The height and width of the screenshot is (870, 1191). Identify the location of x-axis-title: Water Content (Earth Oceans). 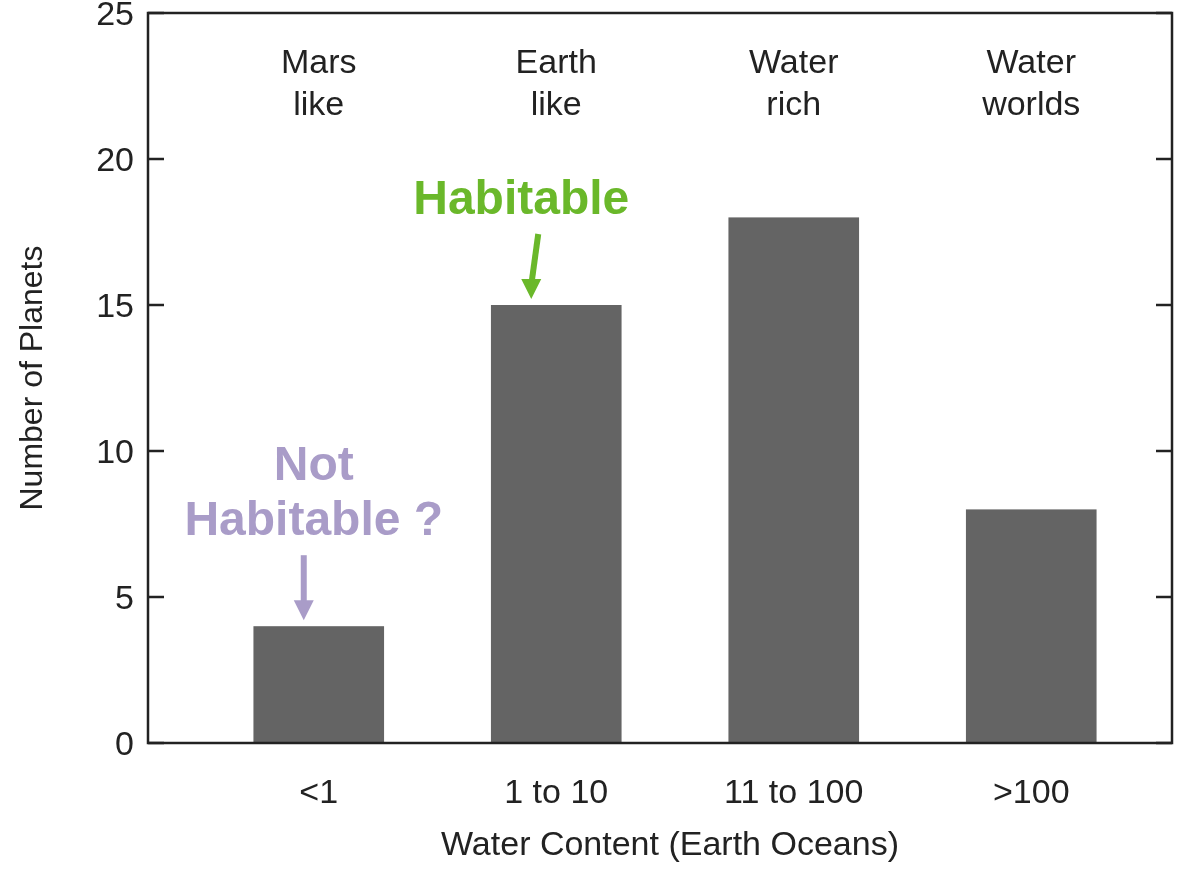
(670, 843).